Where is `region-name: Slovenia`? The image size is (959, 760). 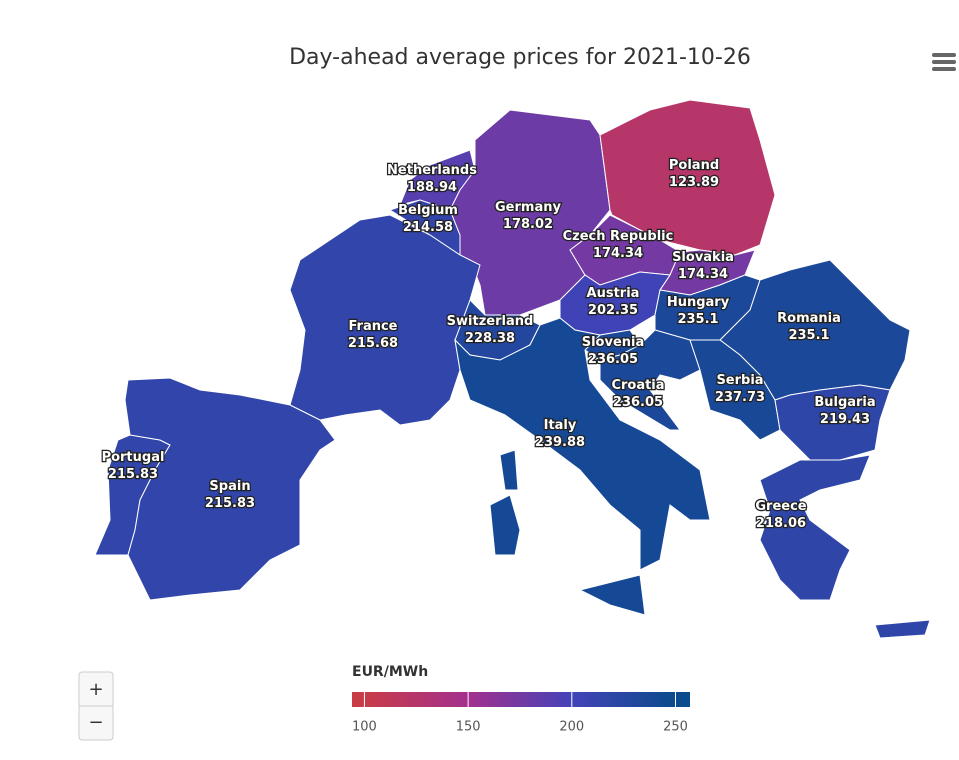
region-name: Slovenia is located at coordinates (613, 342).